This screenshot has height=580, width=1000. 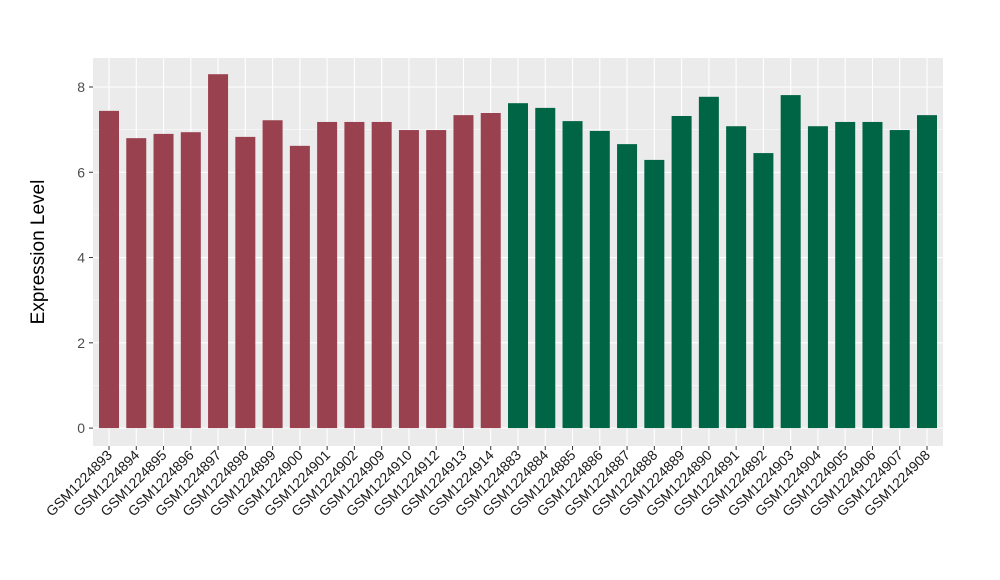 What do you see at coordinates (299, 287) in the screenshot?
I see `bar-GSM1224900` at bounding box center [299, 287].